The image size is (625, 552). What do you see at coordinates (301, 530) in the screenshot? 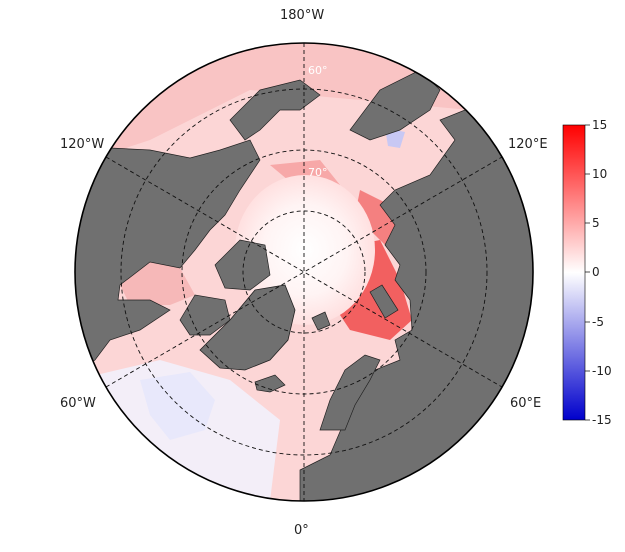
I see `longitude-label-bottom: 0°` at bounding box center [301, 530].